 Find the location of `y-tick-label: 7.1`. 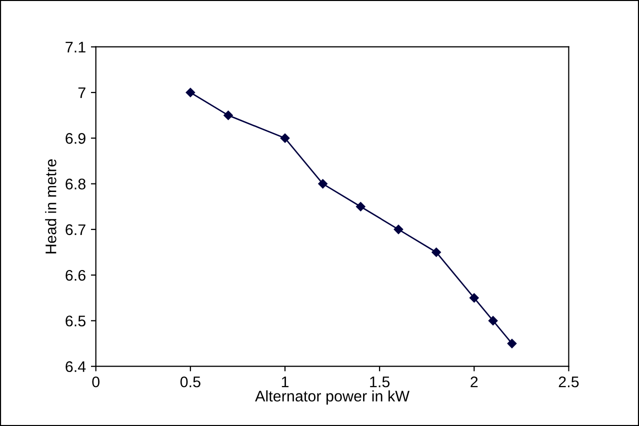

y-tick-label: 7.1 is located at coordinates (76, 47).